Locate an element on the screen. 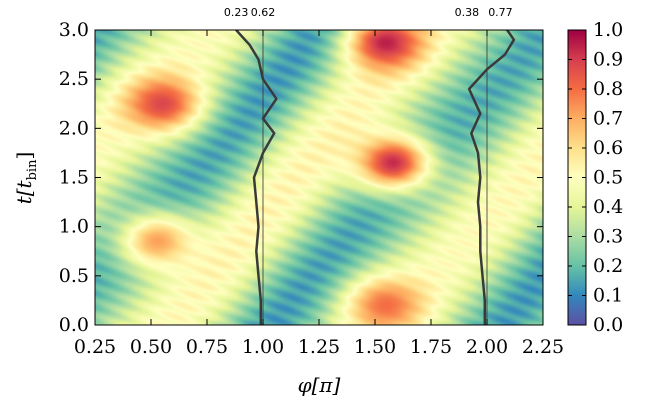  colorbar-tick-label: 0.6 is located at coordinates (608, 148).